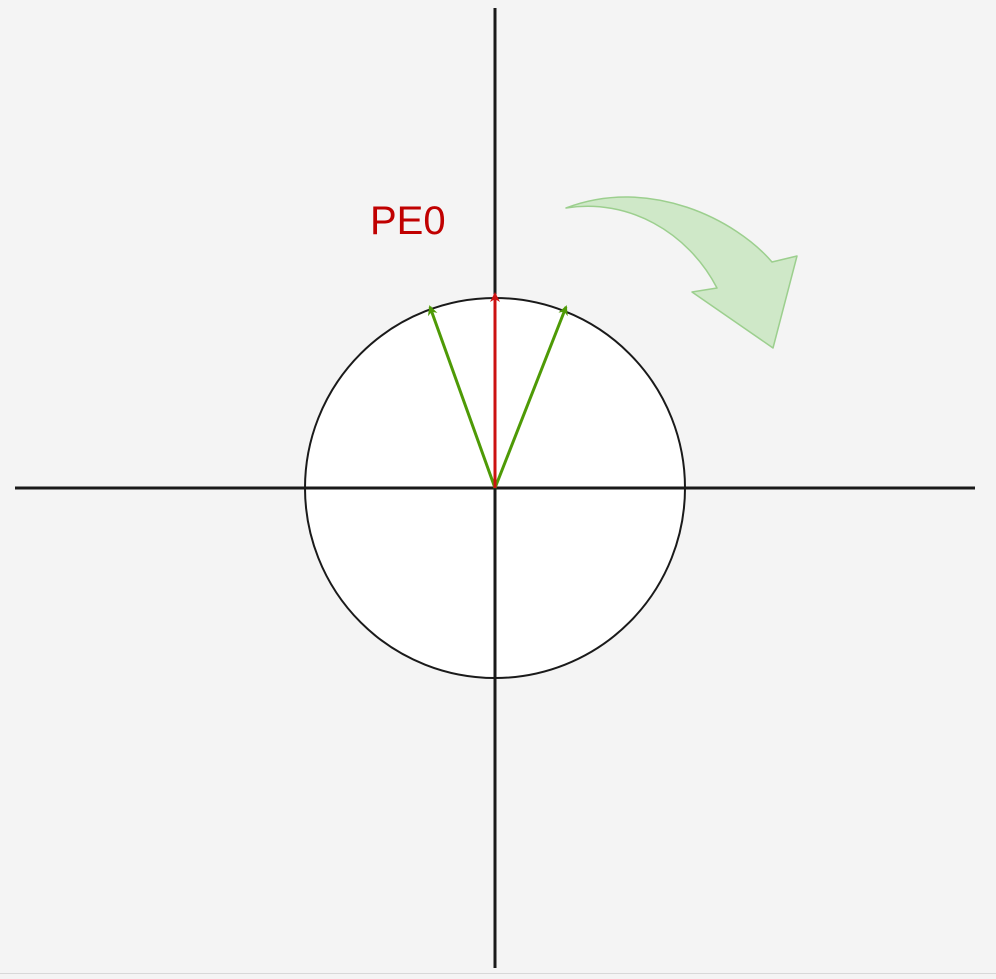 The height and width of the screenshot is (979, 996). I want to click on right-green-vector, so click(530, 397).